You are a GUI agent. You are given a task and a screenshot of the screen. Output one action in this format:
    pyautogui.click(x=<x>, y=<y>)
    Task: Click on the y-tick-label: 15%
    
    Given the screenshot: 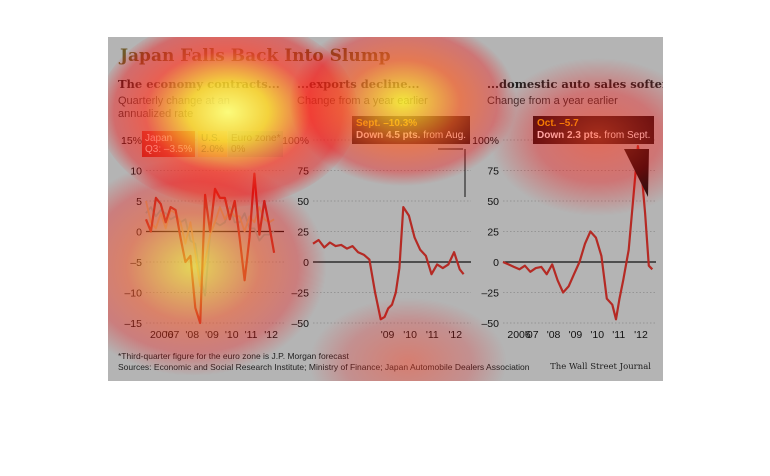 What is the action you would take?
    pyautogui.click(x=131, y=141)
    